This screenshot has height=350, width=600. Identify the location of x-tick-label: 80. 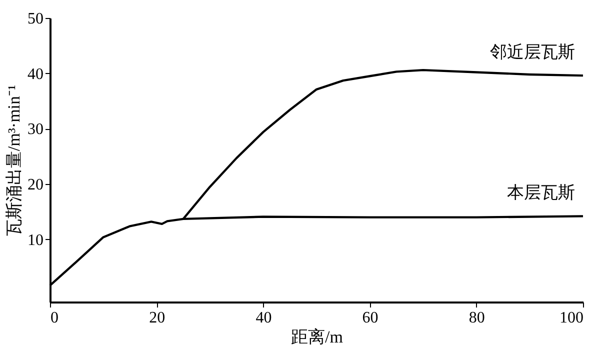
(476, 318).